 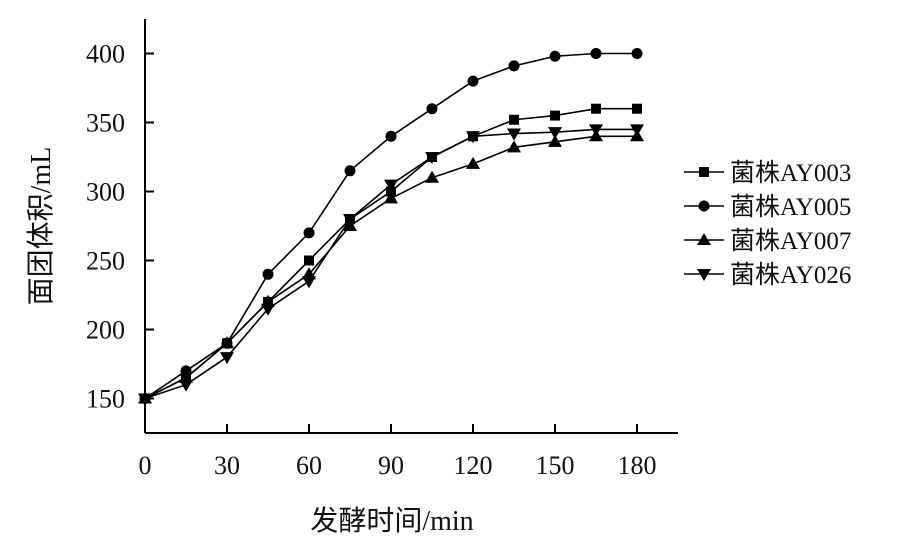 I want to click on x-axis-title: 发酵时间/min, so click(x=391, y=521).